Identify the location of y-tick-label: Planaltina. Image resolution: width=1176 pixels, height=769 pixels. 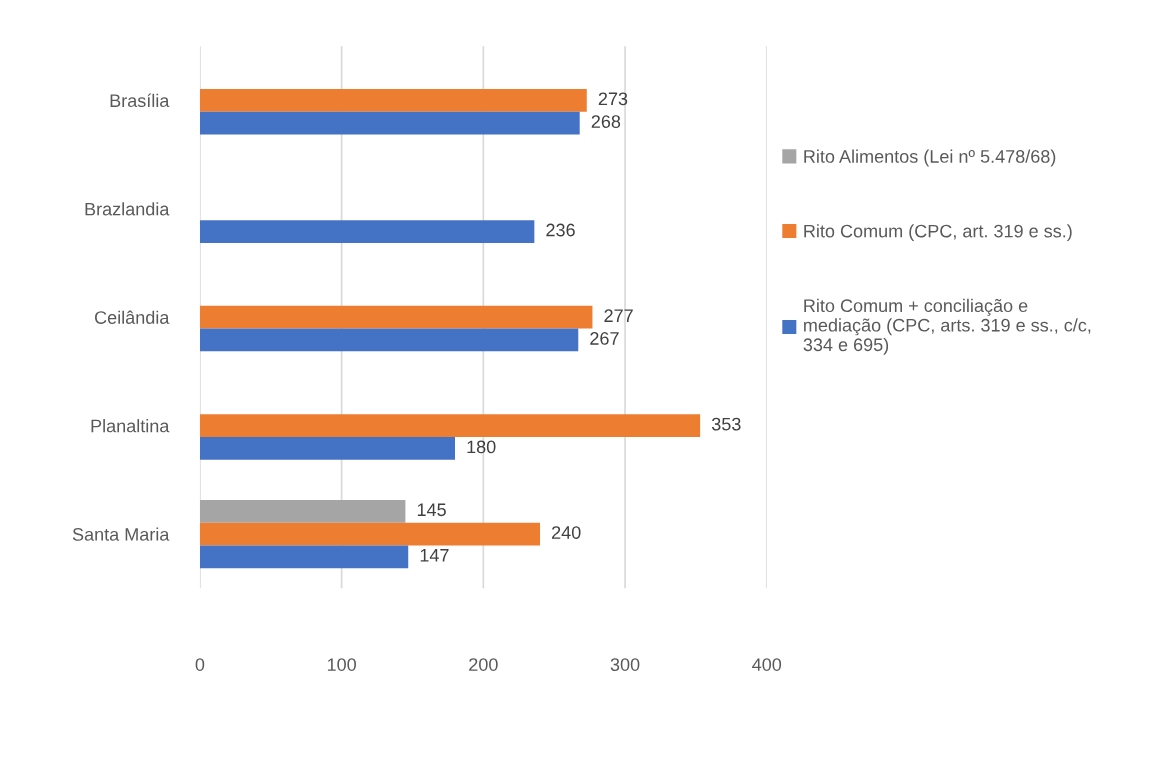
(130, 426).